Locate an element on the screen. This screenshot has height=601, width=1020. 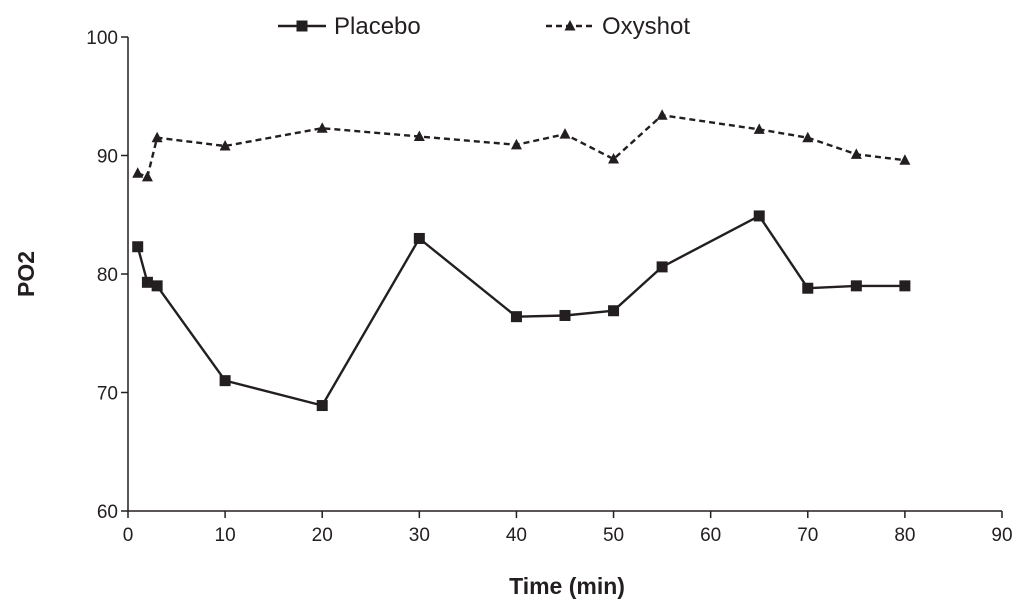
y-axis-title: PO2 is located at coordinates (26, 274).